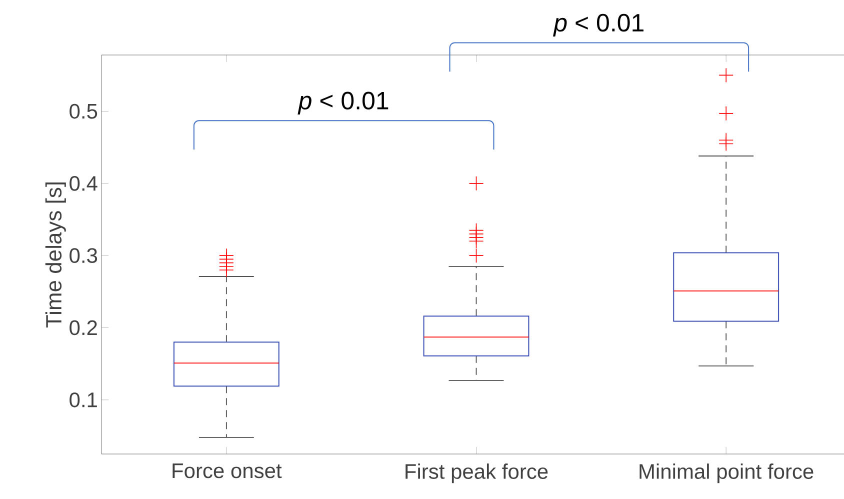 The height and width of the screenshot is (499, 844). I want to click on y-tick-label: 0.1, so click(83, 400).